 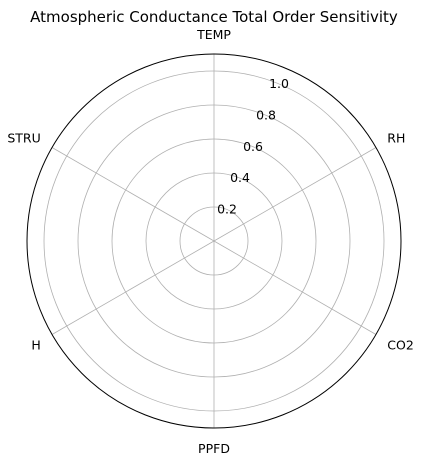 I want to click on category-label: H, so click(x=35, y=345).